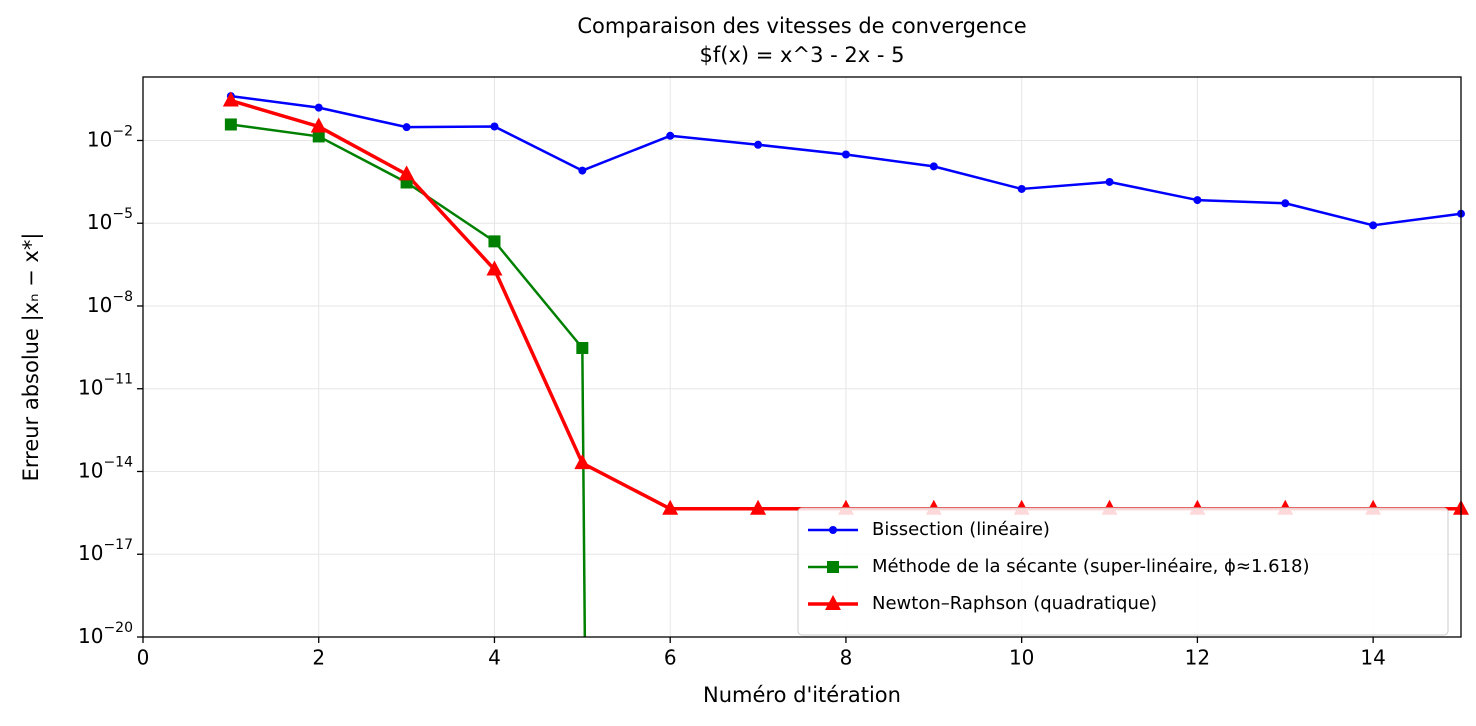 This screenshot has height=726, width=1476. I want to click on y-tick-label: 10⁻⁵, so click(110, 220).